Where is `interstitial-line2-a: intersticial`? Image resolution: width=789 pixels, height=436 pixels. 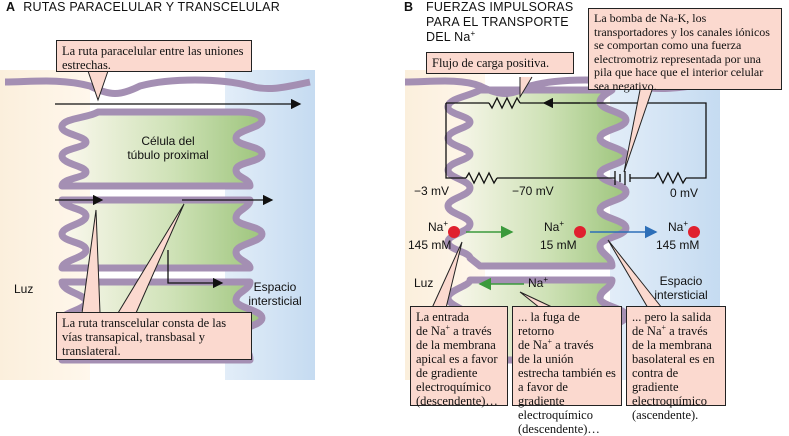
interstitial-line2-a: intersticial is located at coordinates (275, 301).